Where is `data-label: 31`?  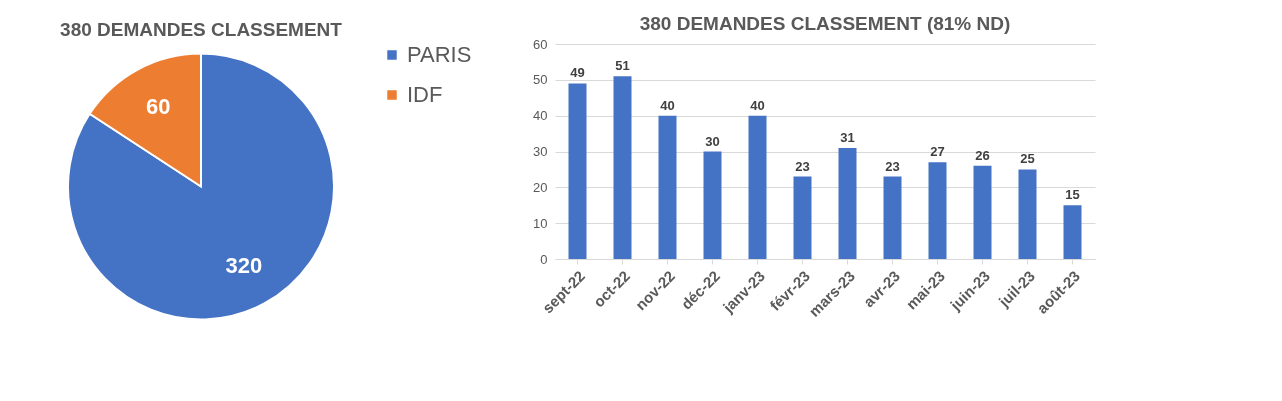
data-label: 31 is located at coordinates (847, 137).